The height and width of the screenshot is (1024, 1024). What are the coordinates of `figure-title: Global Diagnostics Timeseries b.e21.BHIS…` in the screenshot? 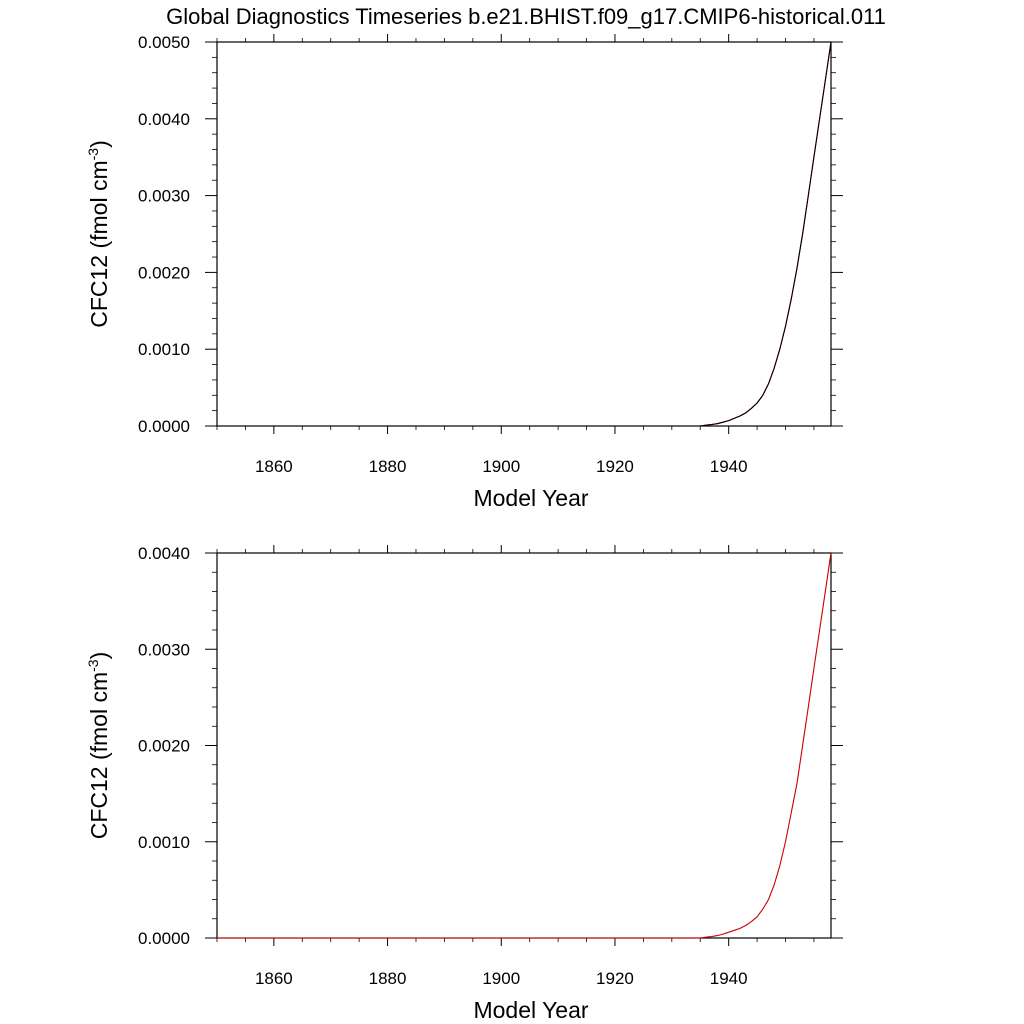 It's located at (526, 16).